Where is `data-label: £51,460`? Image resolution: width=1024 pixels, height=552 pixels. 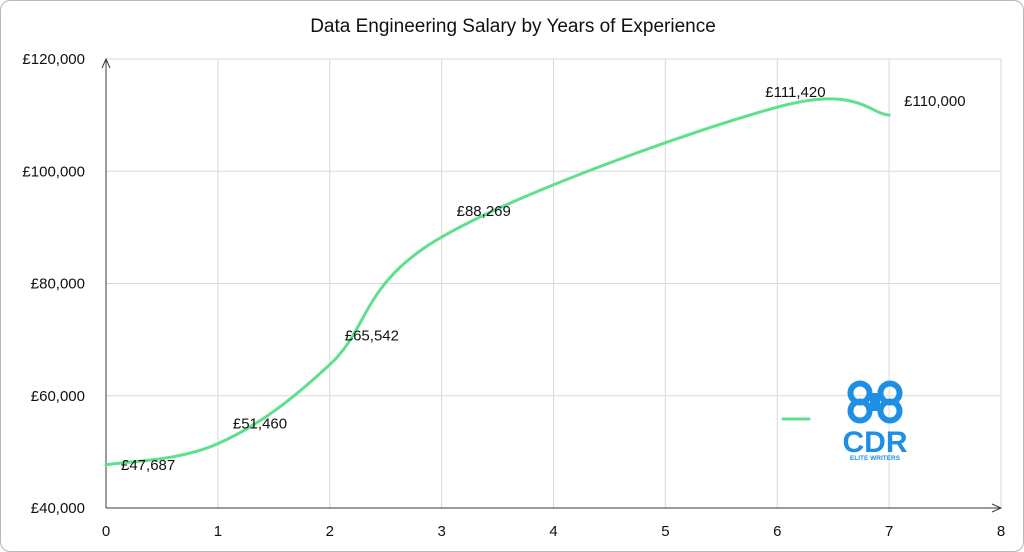
data-label: £51,460 is located at coordinates (260, 424).